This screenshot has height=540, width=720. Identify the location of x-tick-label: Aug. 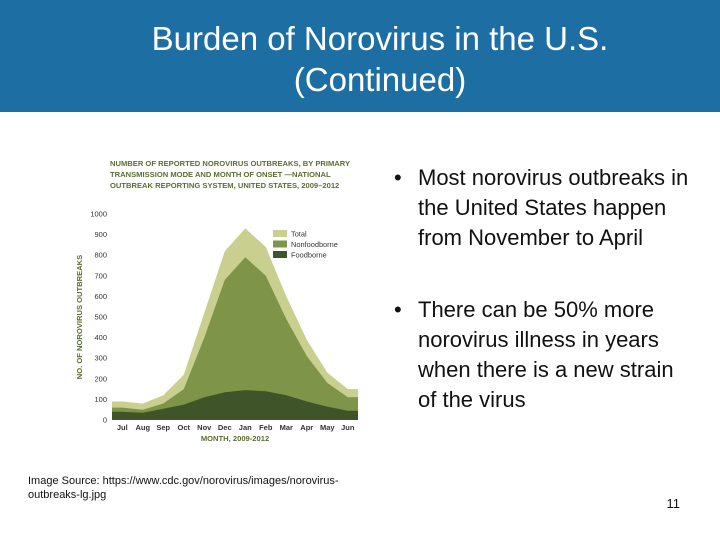
(142, 427).